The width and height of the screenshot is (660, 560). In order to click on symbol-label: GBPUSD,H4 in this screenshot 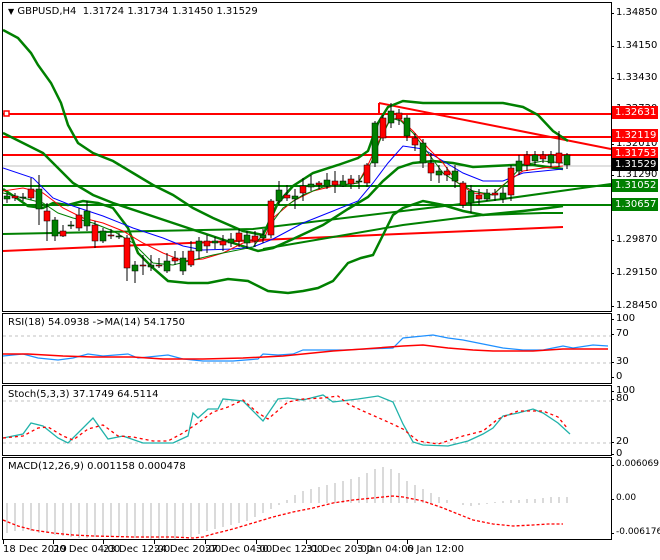, I will do `click(47, 11)`.